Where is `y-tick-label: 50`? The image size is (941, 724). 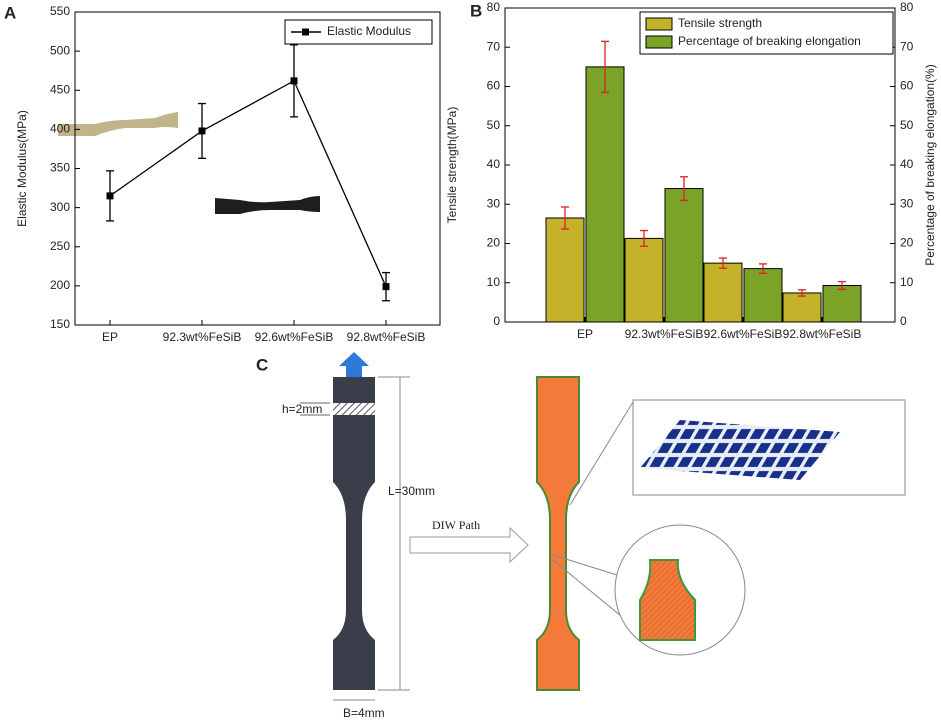 y-tick-label: 50 is located at coordinates (494, 125).